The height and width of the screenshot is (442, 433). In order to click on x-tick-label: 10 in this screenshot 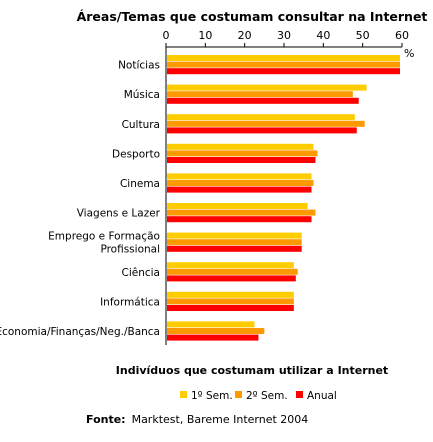, I will do `click(205, 35)`.